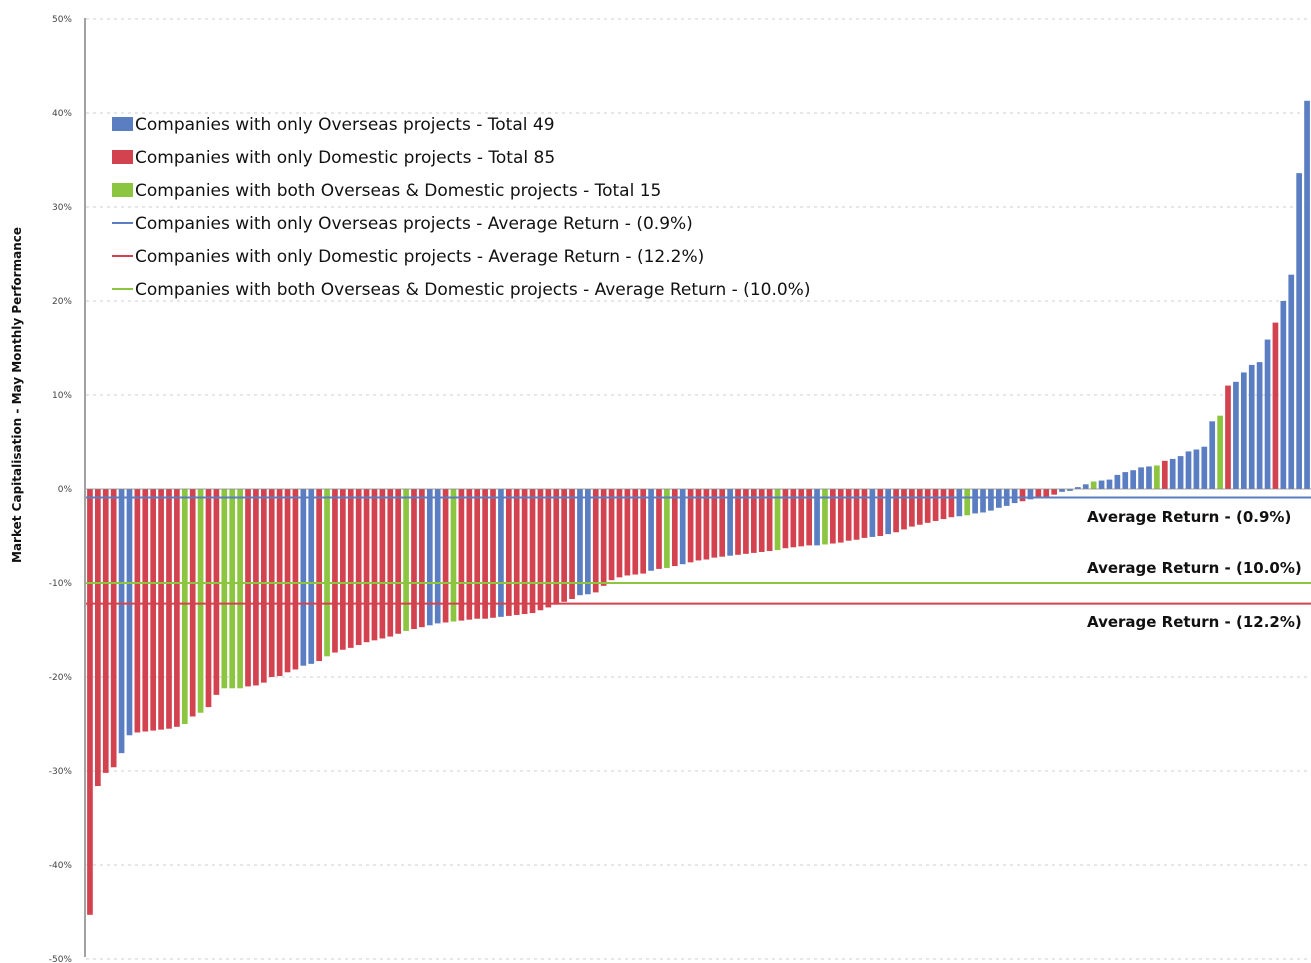 The image size is (1311, 963). I want to click on y-tick-label: -50%, so click(61, 959).